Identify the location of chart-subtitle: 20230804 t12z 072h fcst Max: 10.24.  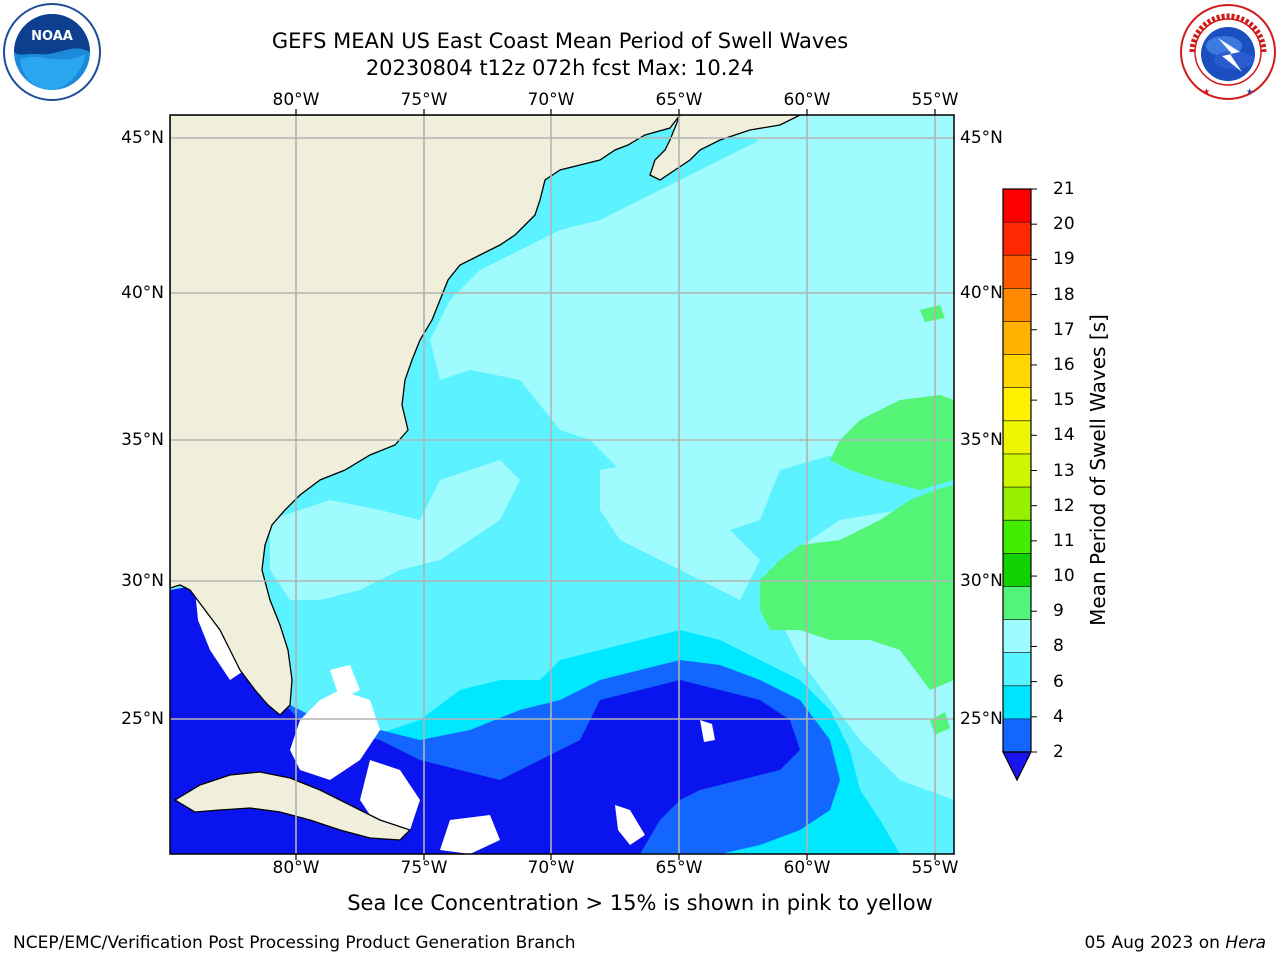
(560, 68).